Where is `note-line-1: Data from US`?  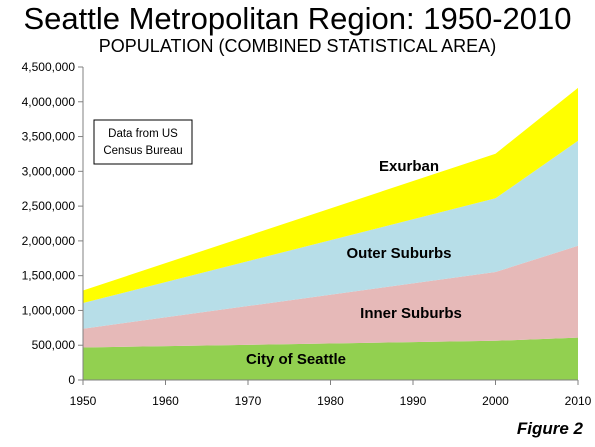
note-line-1: Data from US is located at coordinates (143, 134).